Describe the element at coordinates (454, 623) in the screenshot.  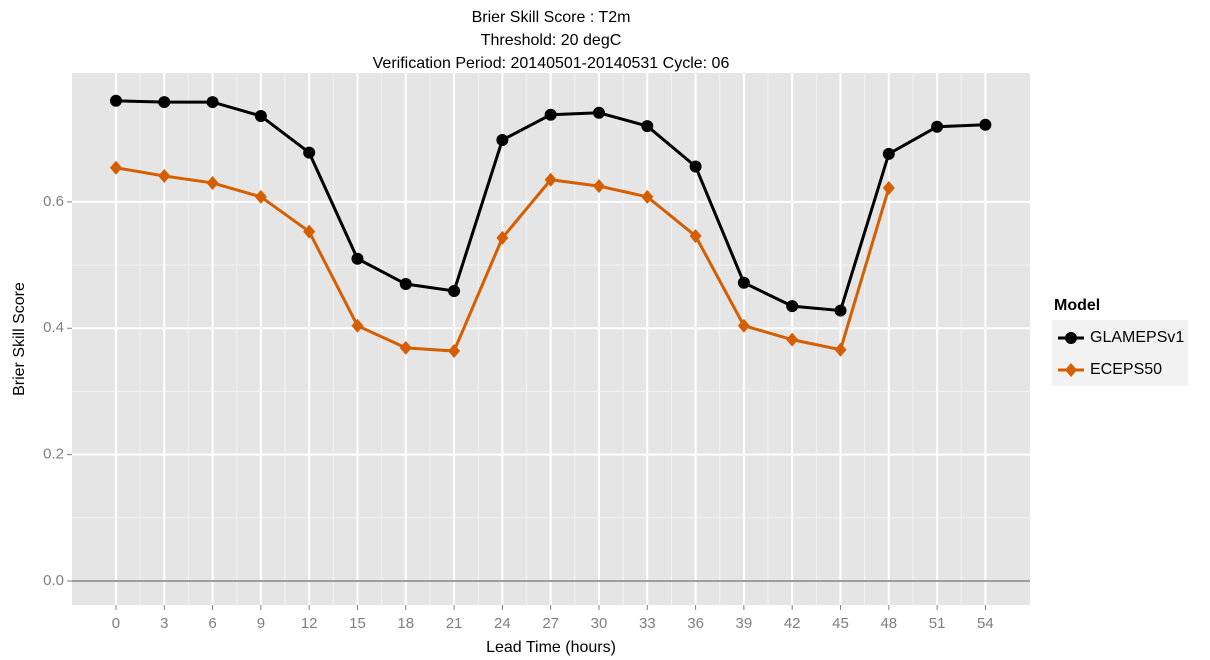
I see `x-tick-label: 21` at that location.